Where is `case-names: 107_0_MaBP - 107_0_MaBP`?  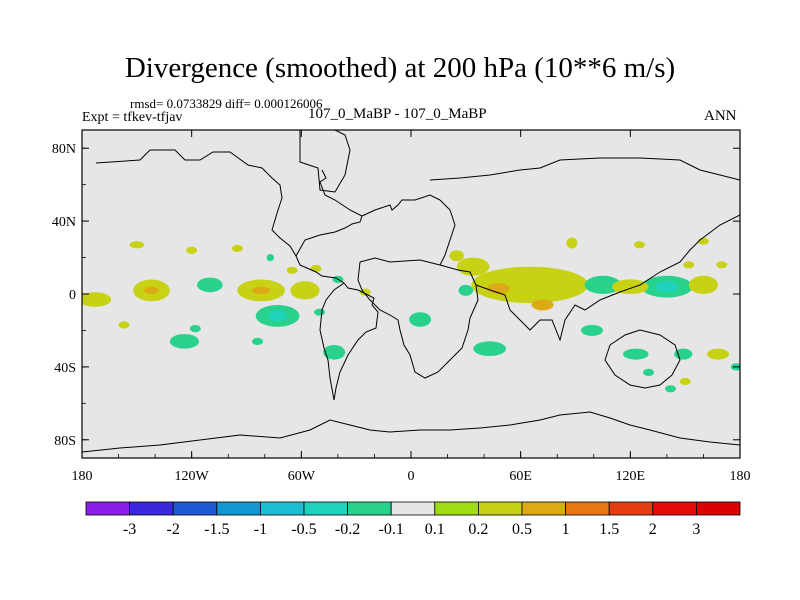 case-names: 107_0_MaBP - 107_0_MaBP is located at coordinates (397, 114).